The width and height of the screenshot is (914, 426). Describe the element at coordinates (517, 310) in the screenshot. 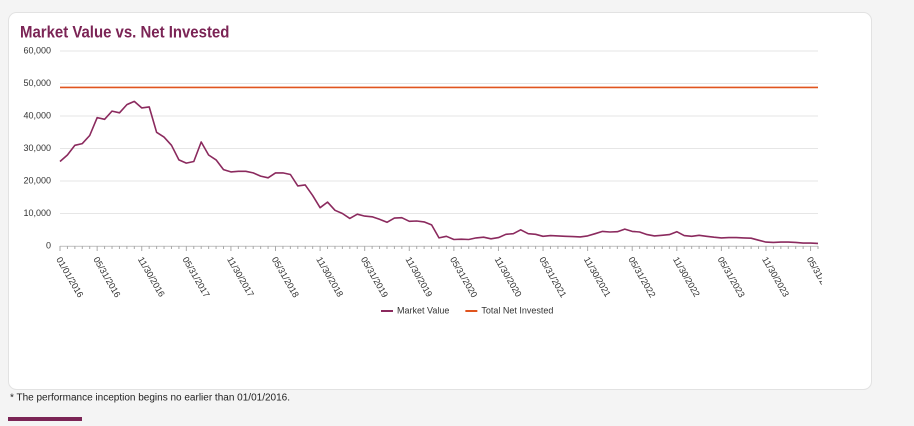

I see `legend-label: Total Net Invested` at that location.